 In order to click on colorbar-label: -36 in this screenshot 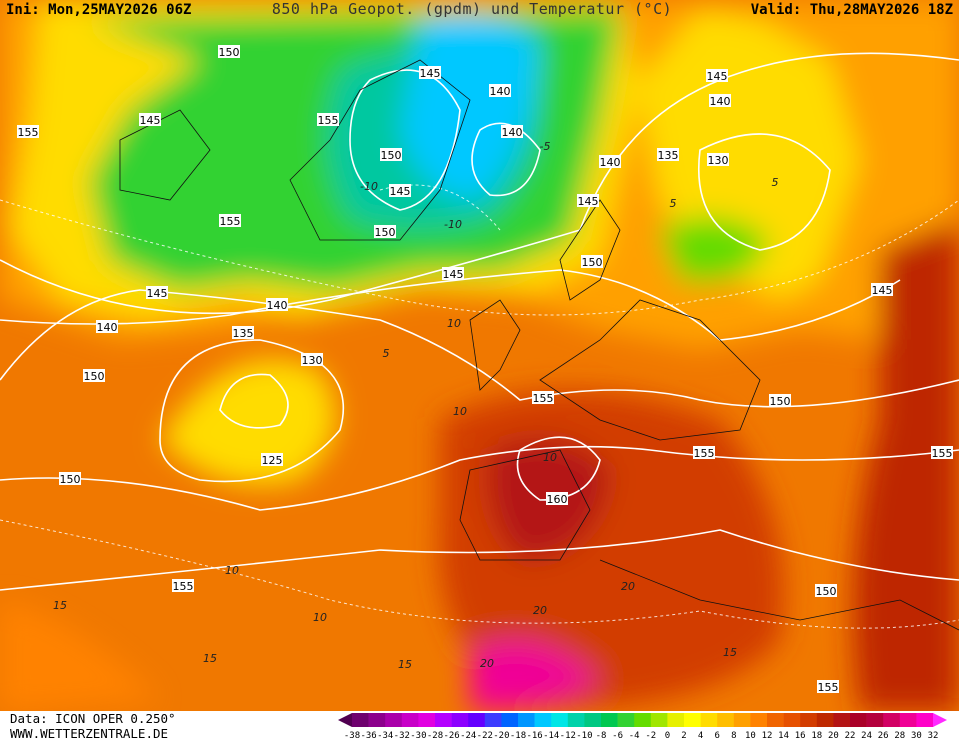, I will do `click(368, 736)`.